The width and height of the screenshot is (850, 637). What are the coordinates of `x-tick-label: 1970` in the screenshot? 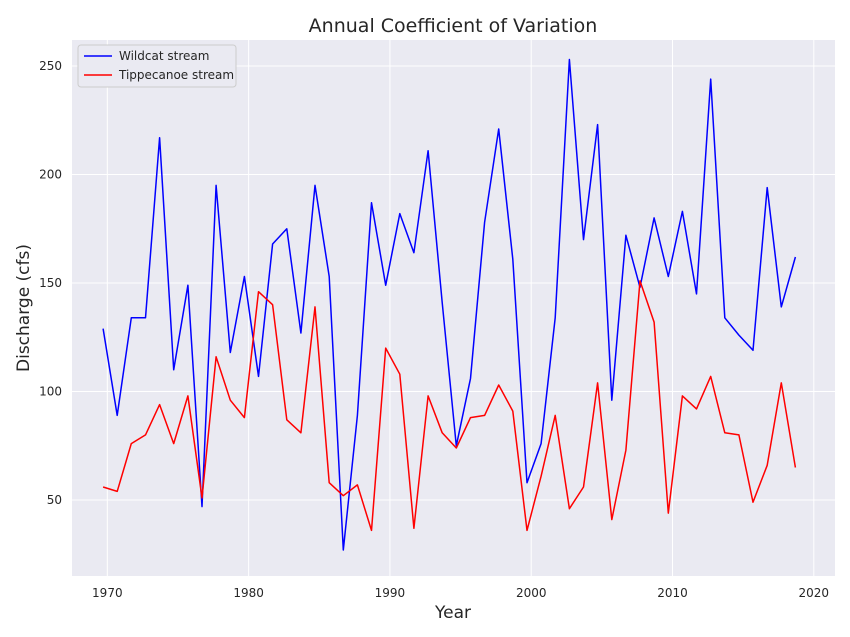 It's located at (107, 593).